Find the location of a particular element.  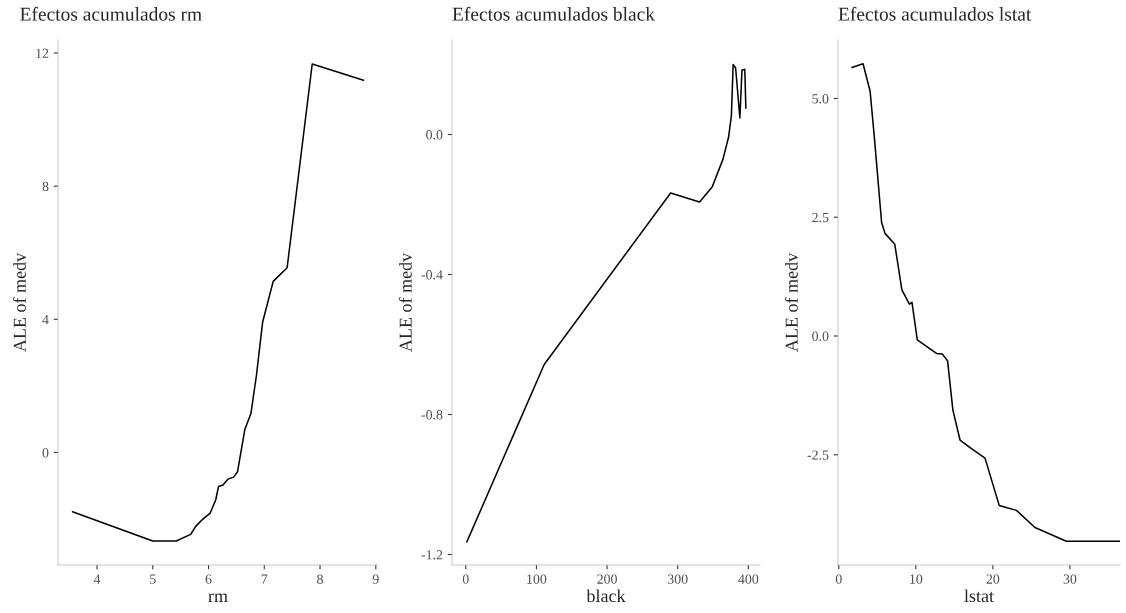

y-tick-label: 0 is located at coordinates (45, 453).